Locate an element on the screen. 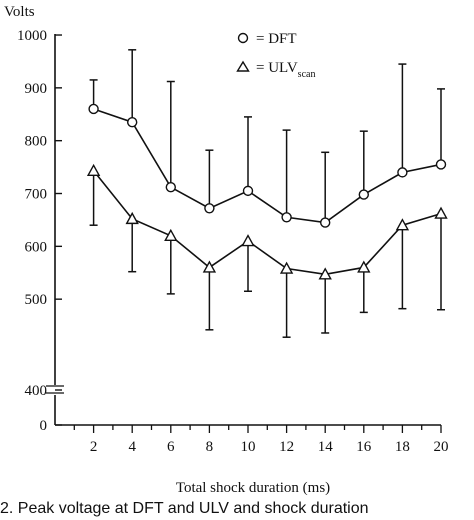  x-tick-label: 20 is located at coordinates (441, 447).